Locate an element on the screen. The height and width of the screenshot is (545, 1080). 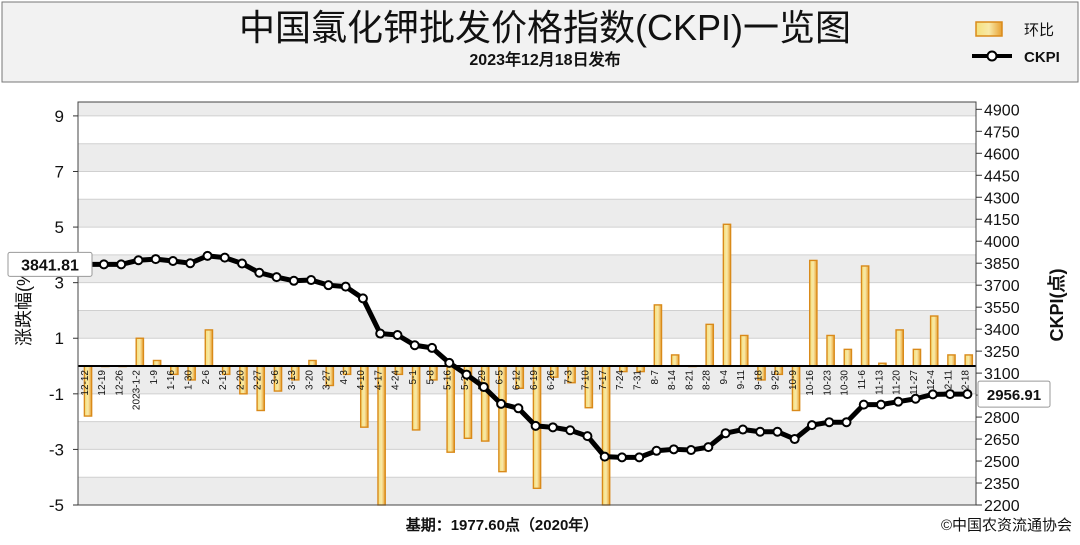
x-tick-label: 12-4 is located at coordinates (931, 380).